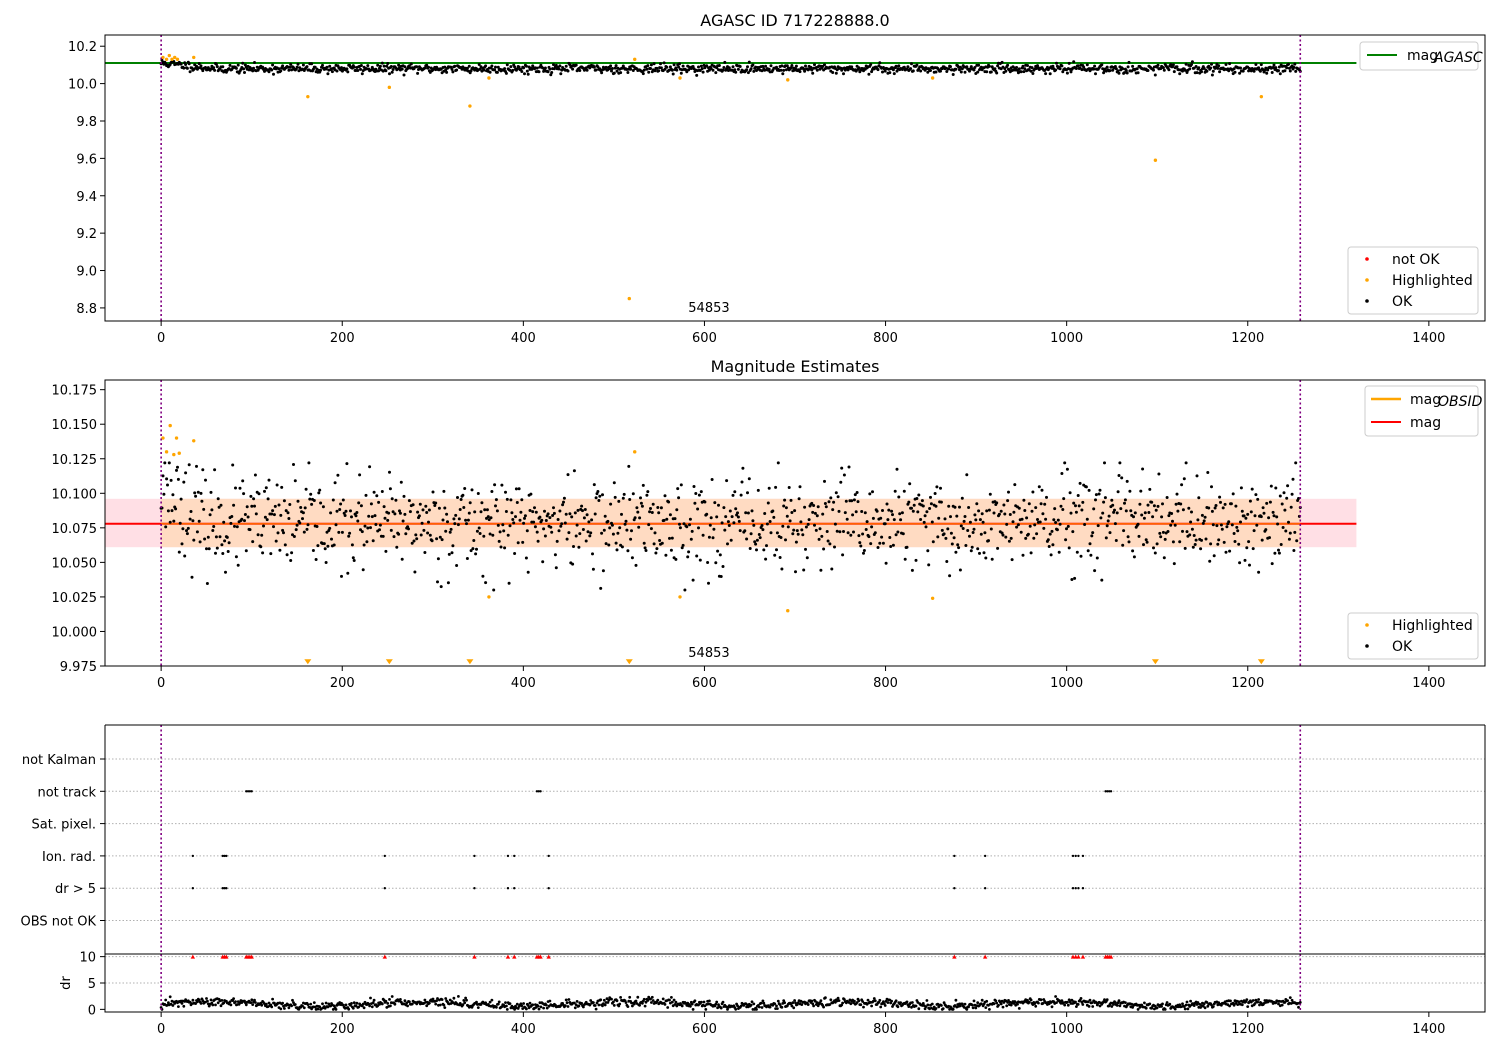  What do you see at coordinates (794, 20) in the screenshot?
I see `plot-title: AGASC ID 717228888.0` at bounding box center [794, 20].